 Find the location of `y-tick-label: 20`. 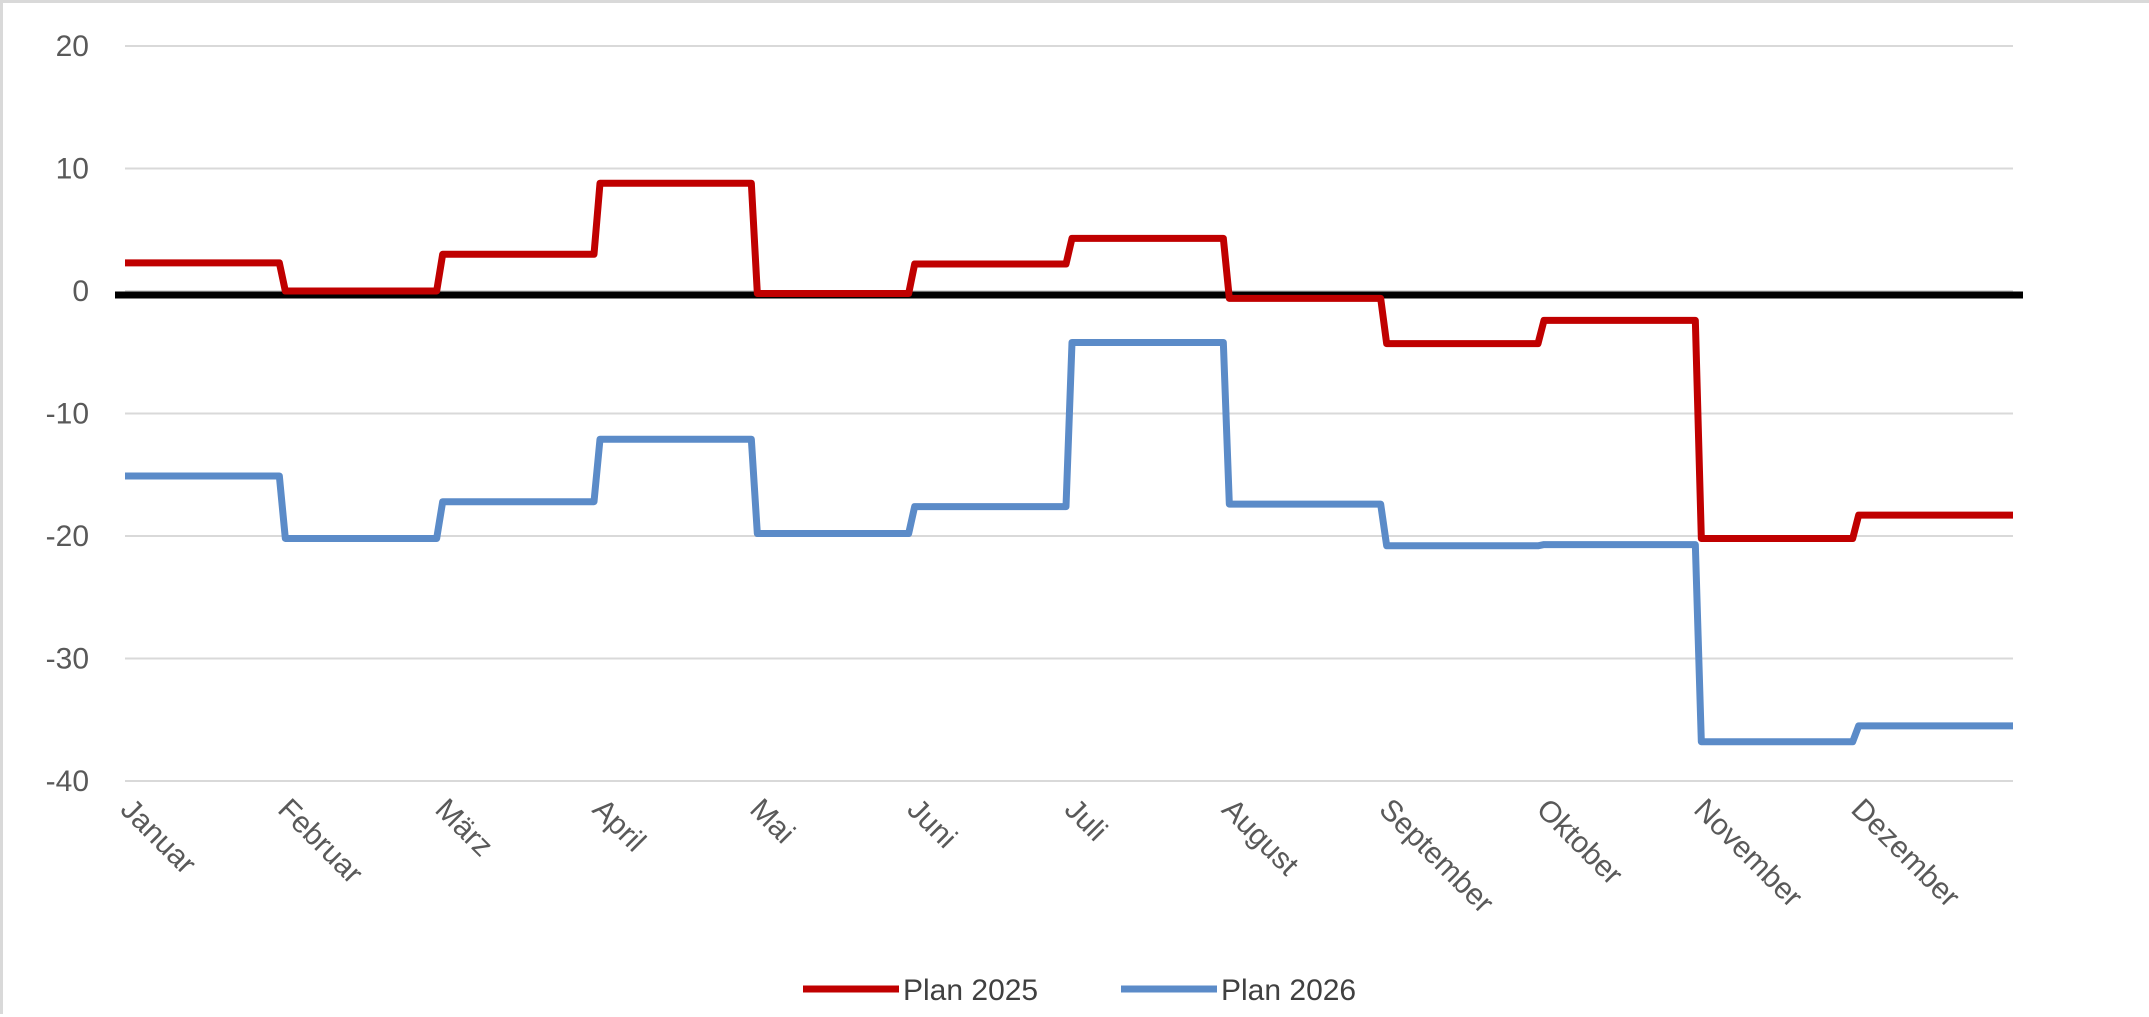

y-tick-label: 20 is located at coordinates (72, 46).